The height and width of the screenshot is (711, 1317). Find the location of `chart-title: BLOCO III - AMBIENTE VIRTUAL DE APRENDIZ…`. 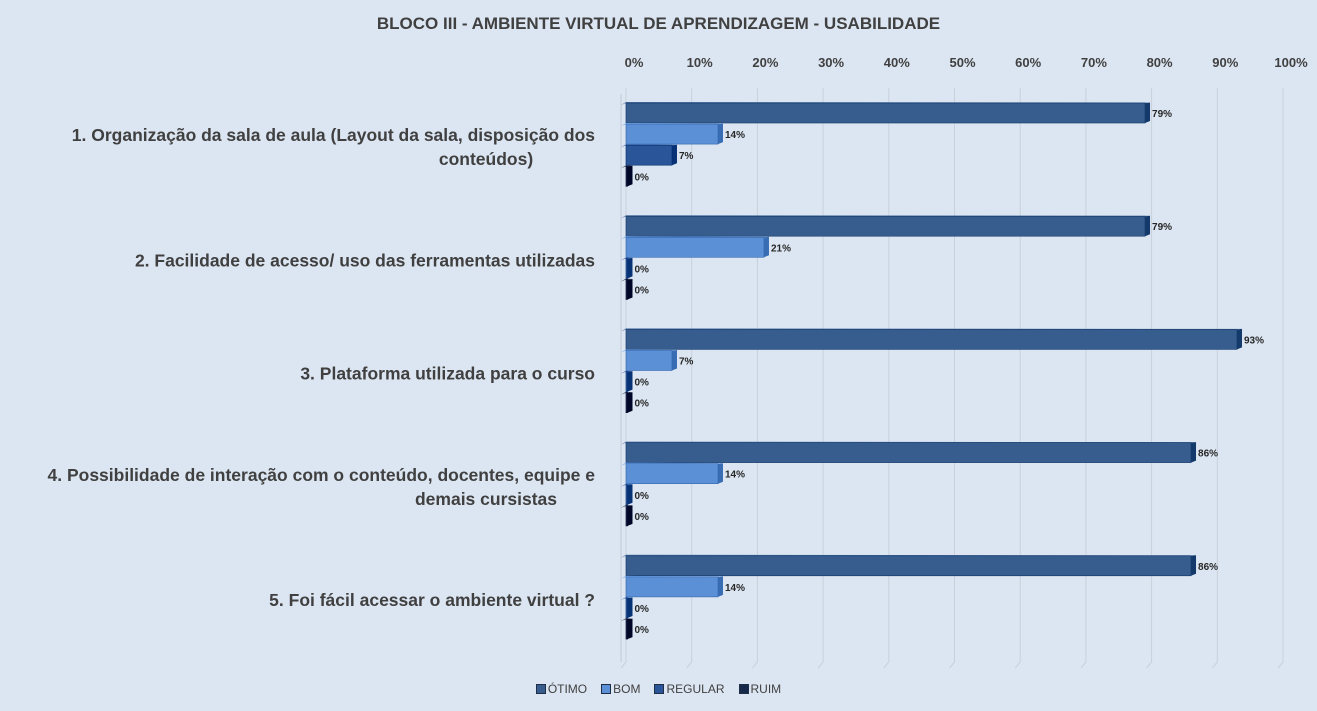

chart-title: BLOCO III - AMBIENTE VIRTUAL DE APRENDIZ… is located at coordinates (658, 23).